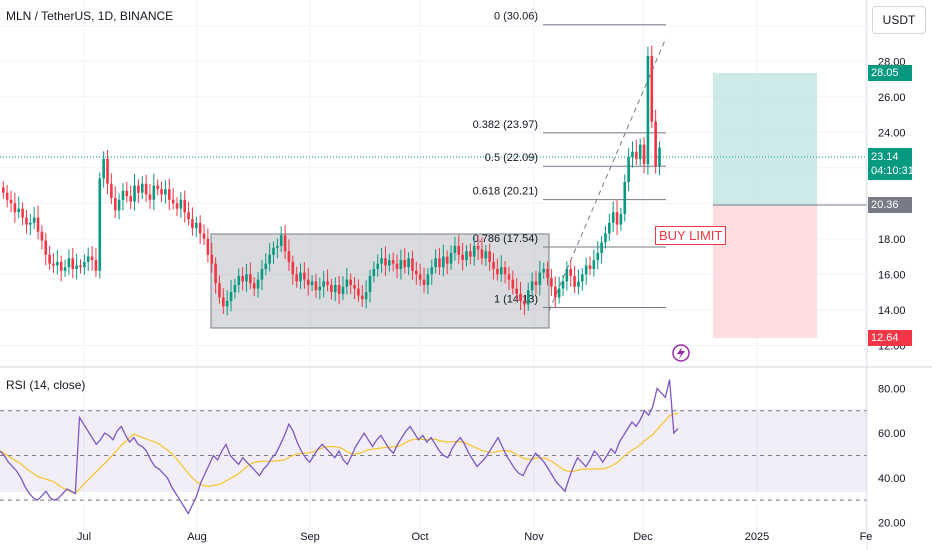 The width and height of the screenshot is (932, 550). Describe the element at coordinates (899, 20) in the screenshot. I see `currency-button: USDT` at that location.